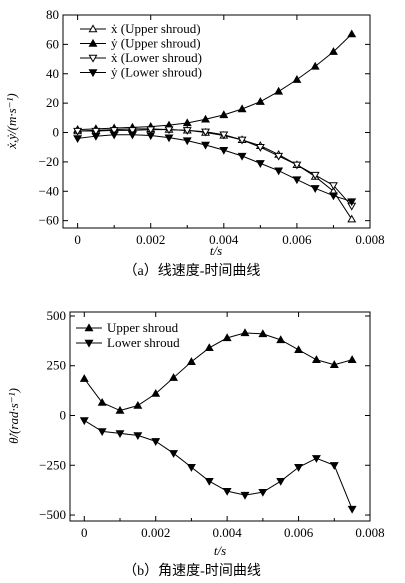 This screenshot has width=405, height=583. Describe the element at coordinates (49, 190) in the screenshot. I see `y-tick-label: −40` at that location.